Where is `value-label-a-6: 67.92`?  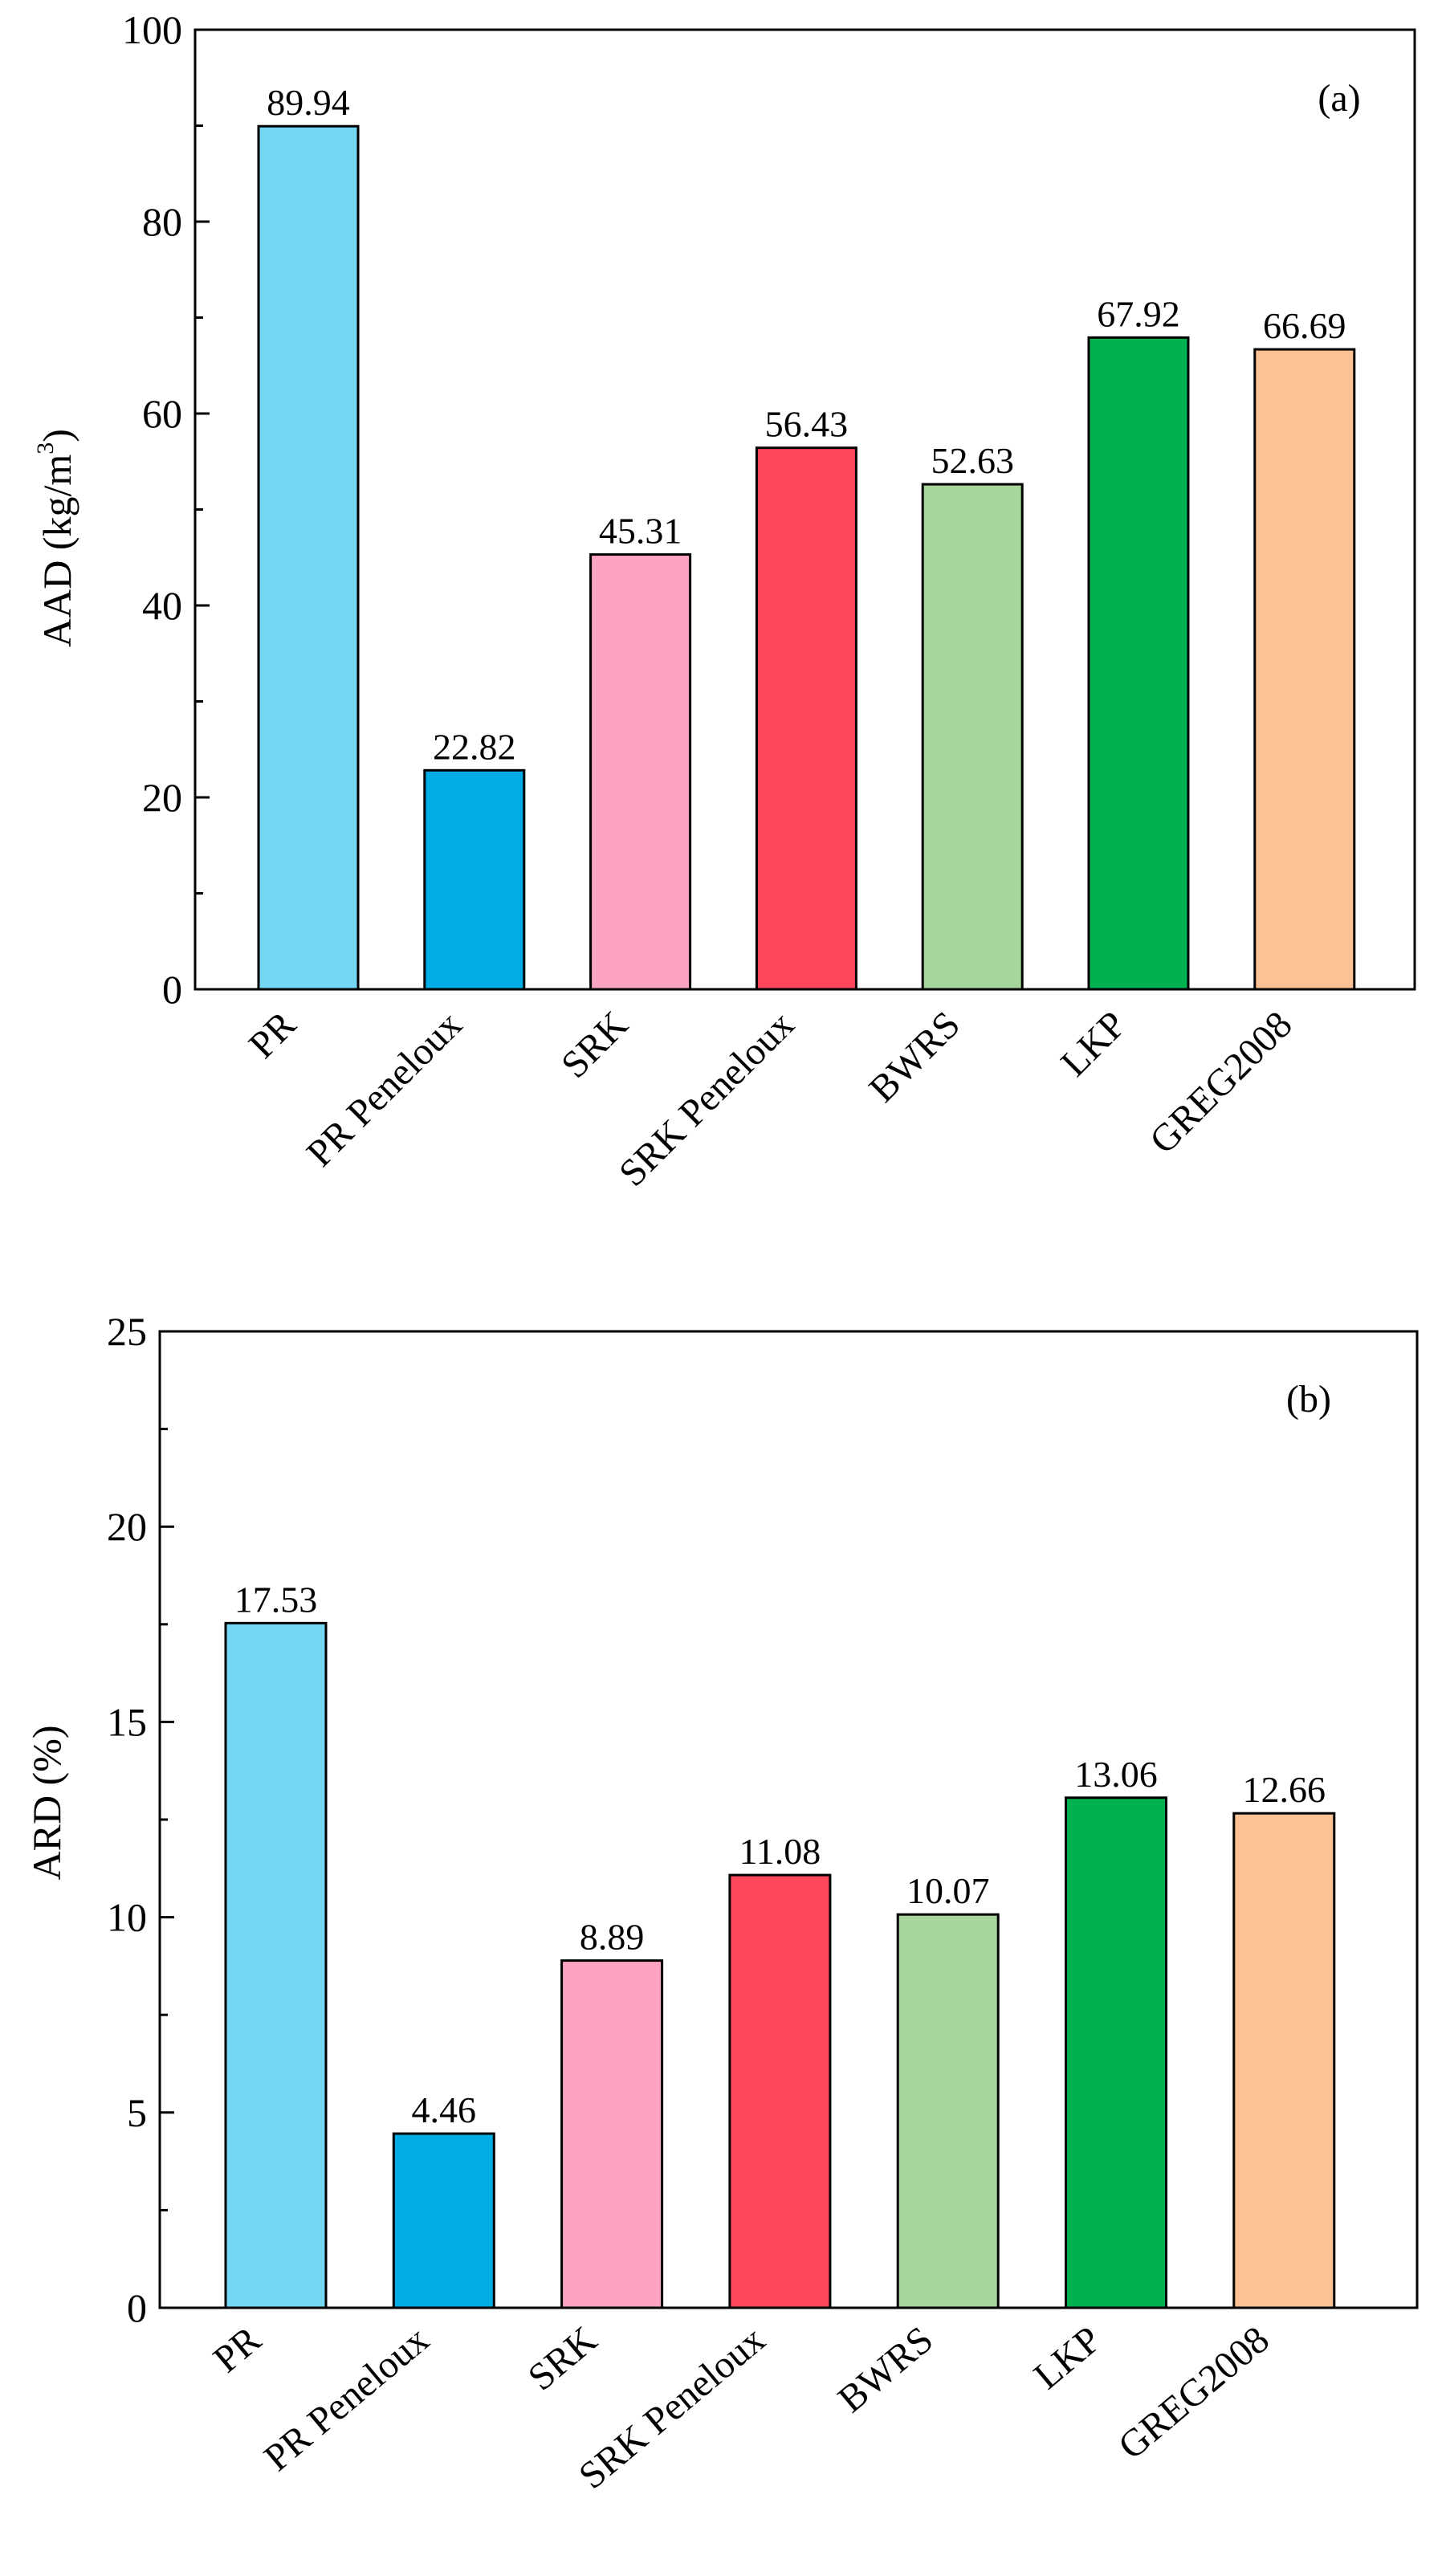
value-label-a-6: 67.92 is located at coordinates (1138, 313).